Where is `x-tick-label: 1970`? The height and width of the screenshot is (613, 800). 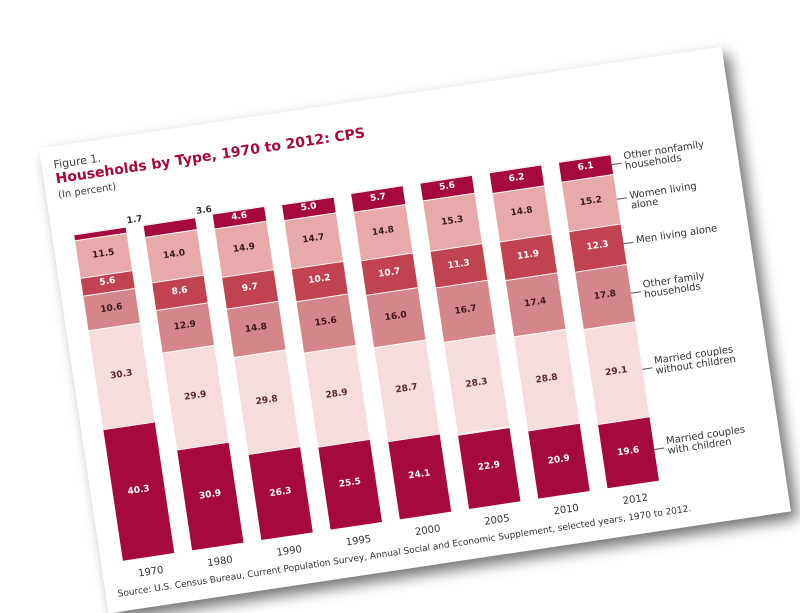
x-tick-label: 1970 is located at coordinates (151, 572).